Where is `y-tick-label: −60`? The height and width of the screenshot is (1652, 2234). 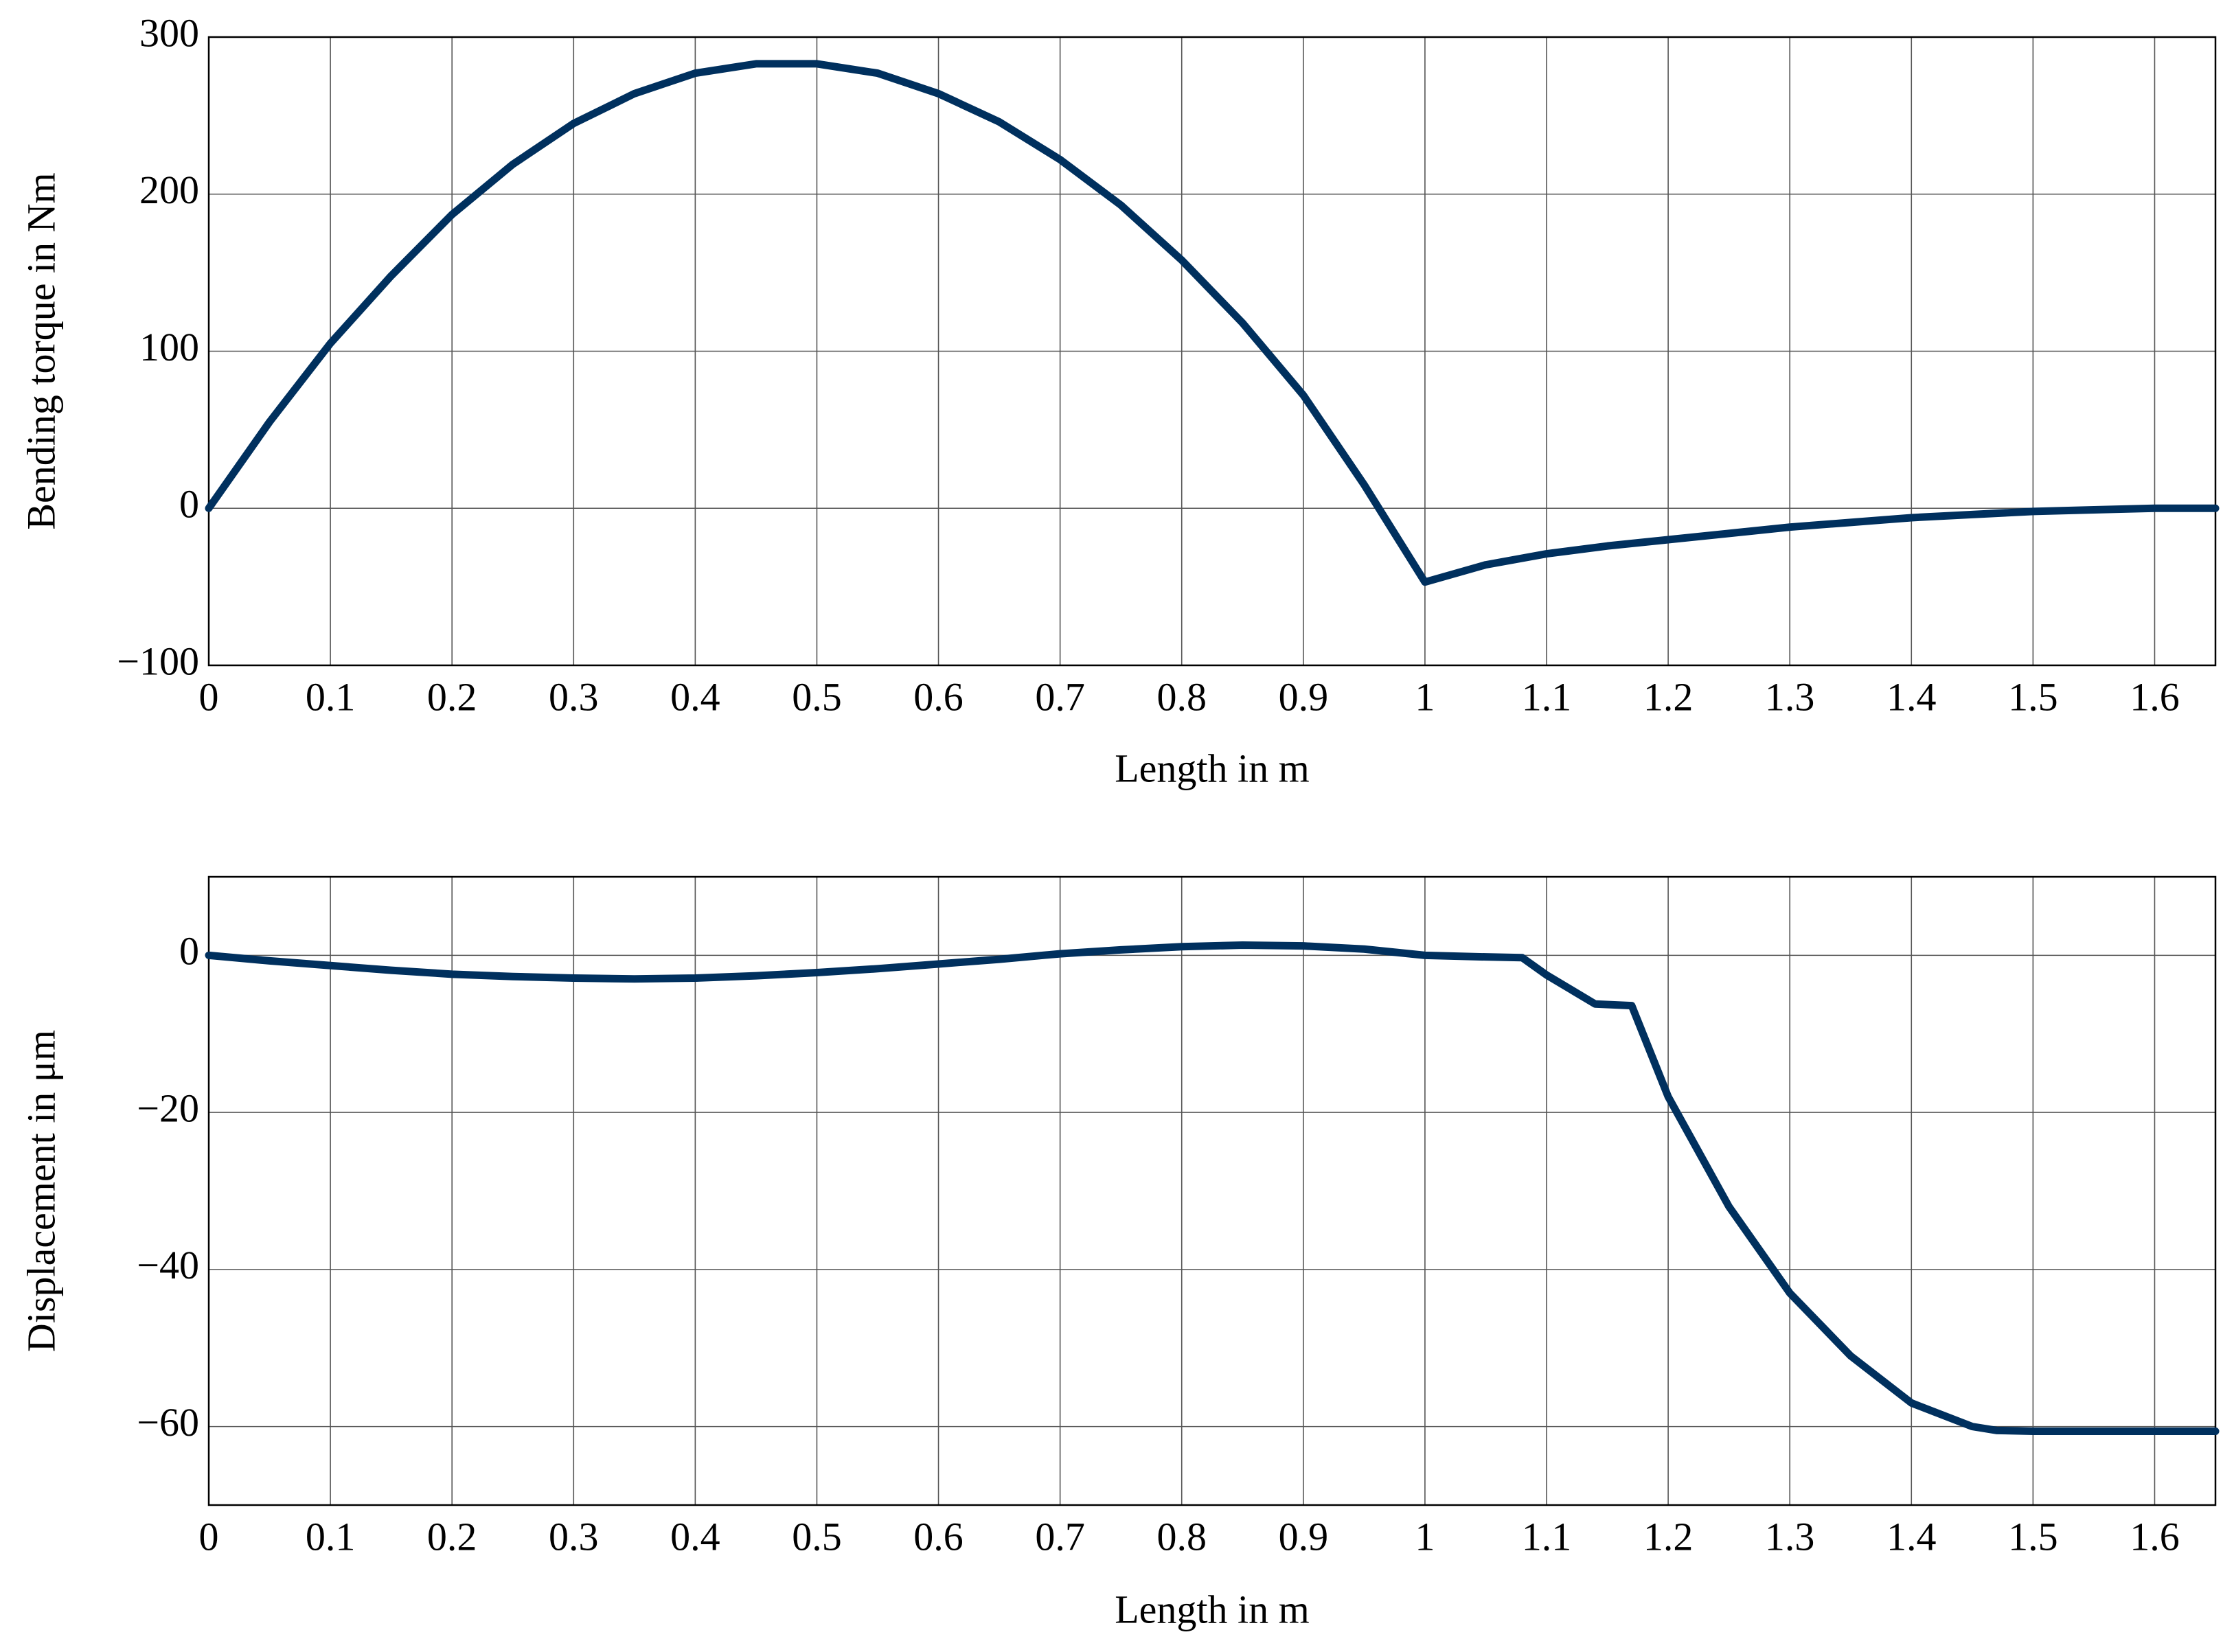 y-tick-label: −60 is located at coordinates (168, 1423).